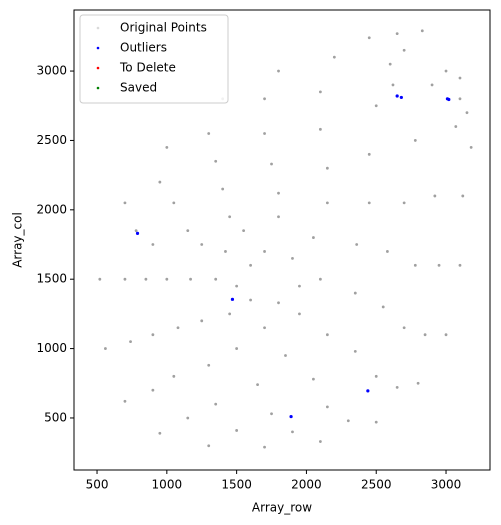 The width and height of the screenshot is (501, 525). I want to click on y-tick-label: 1000, so click(51, 348).